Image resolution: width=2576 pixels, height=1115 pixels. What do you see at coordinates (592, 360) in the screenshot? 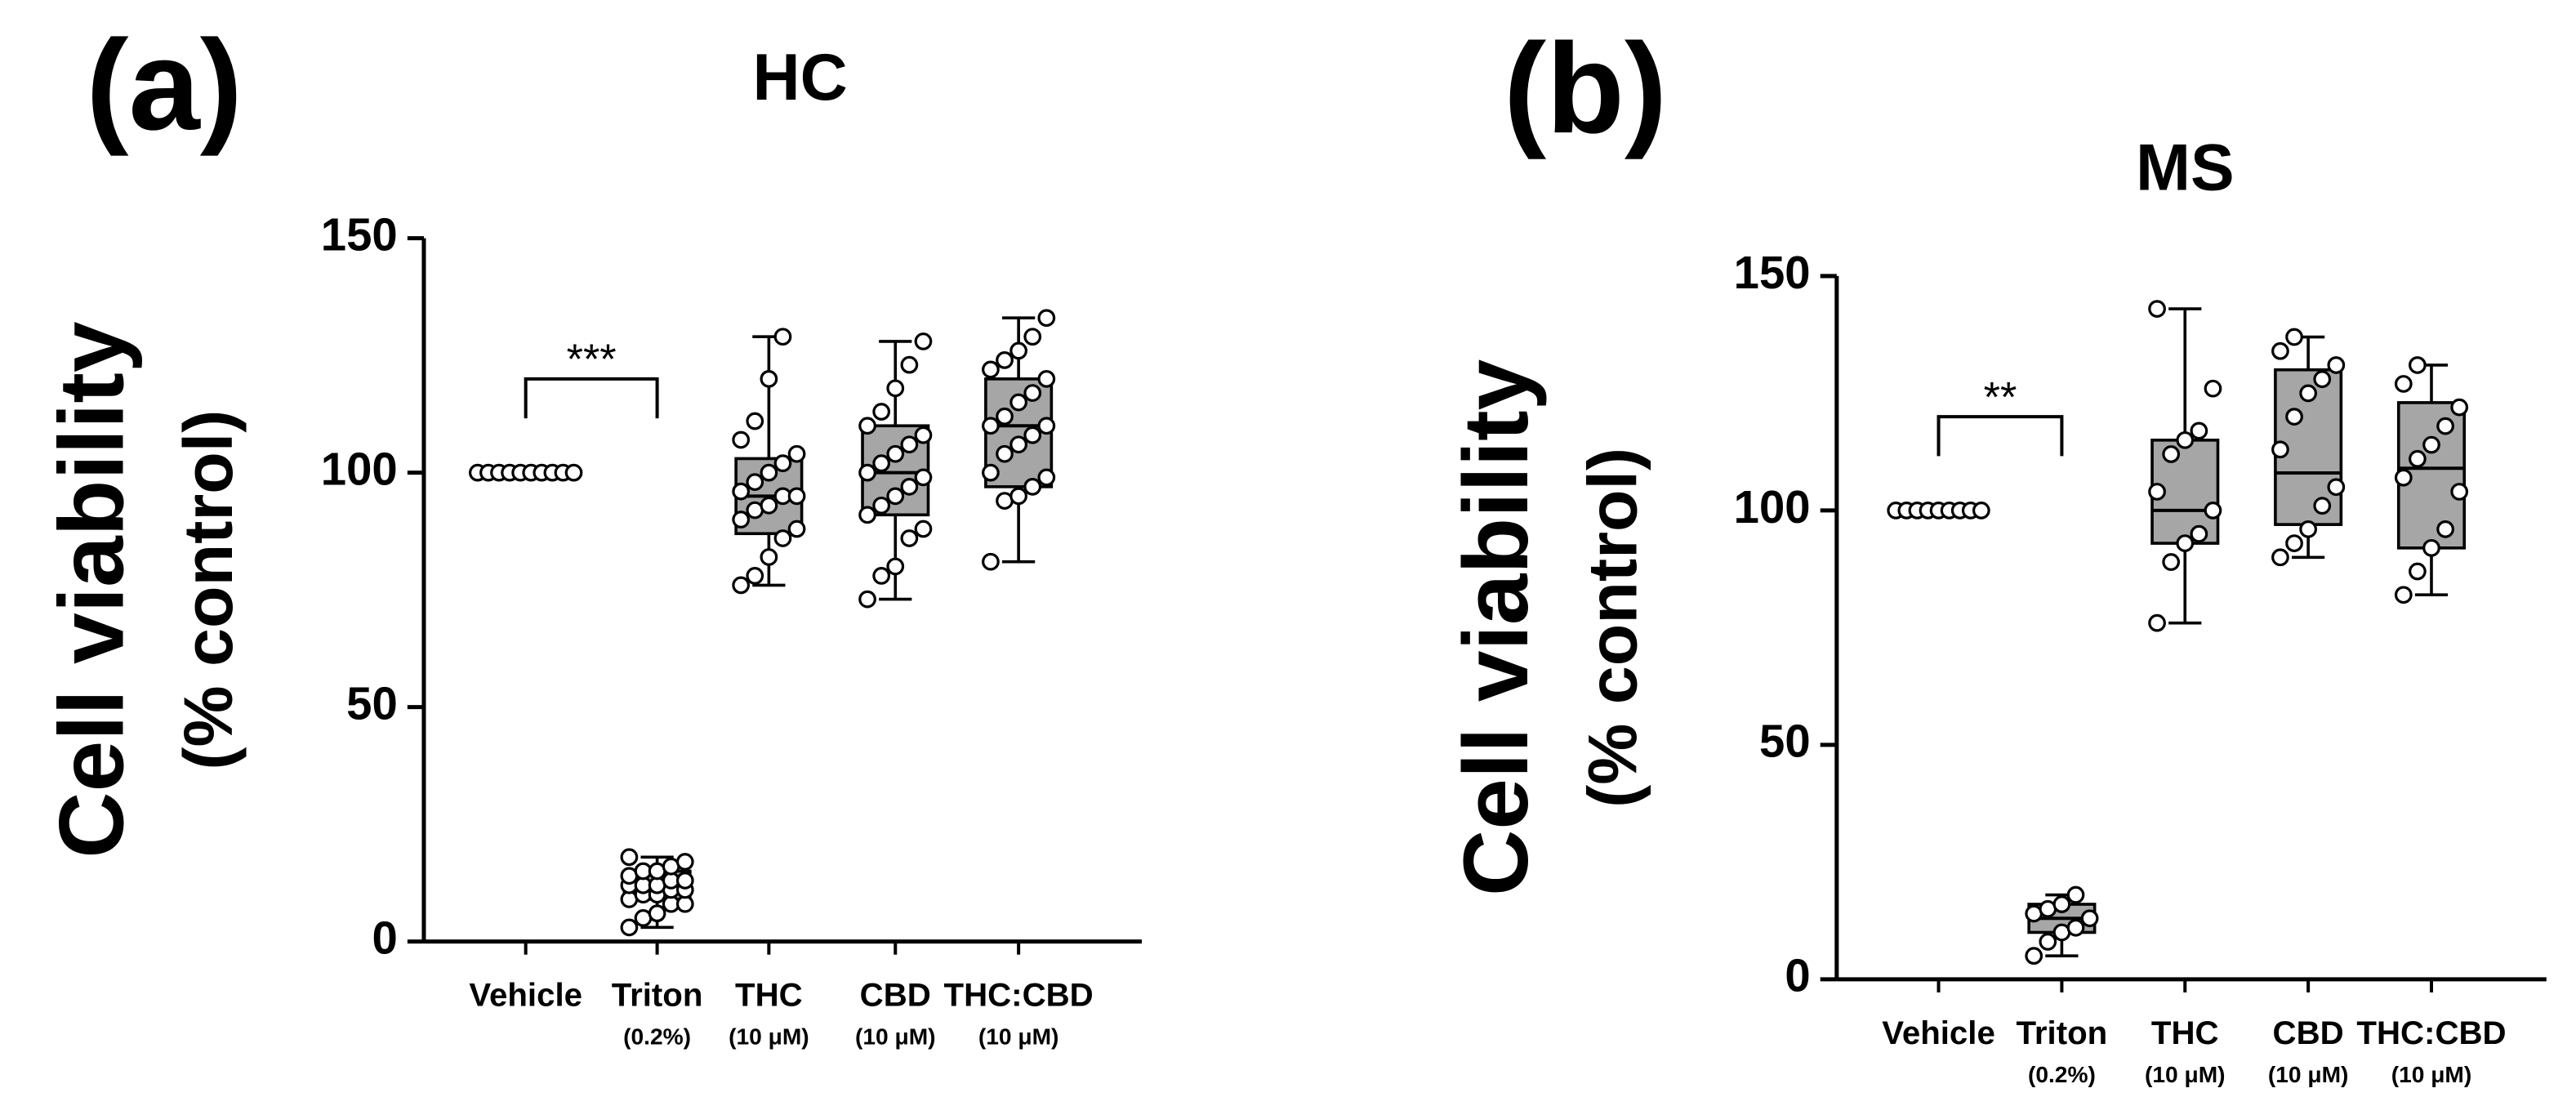
I see `significance-label: ***` at bounding box center [592, 360].